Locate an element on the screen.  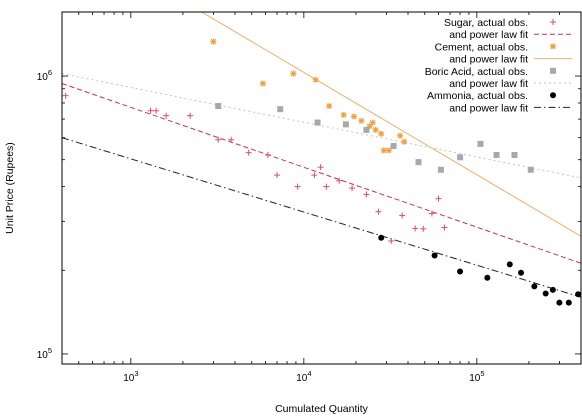
x-tick-label: 10⁵ is located at coordinates (476, 376).